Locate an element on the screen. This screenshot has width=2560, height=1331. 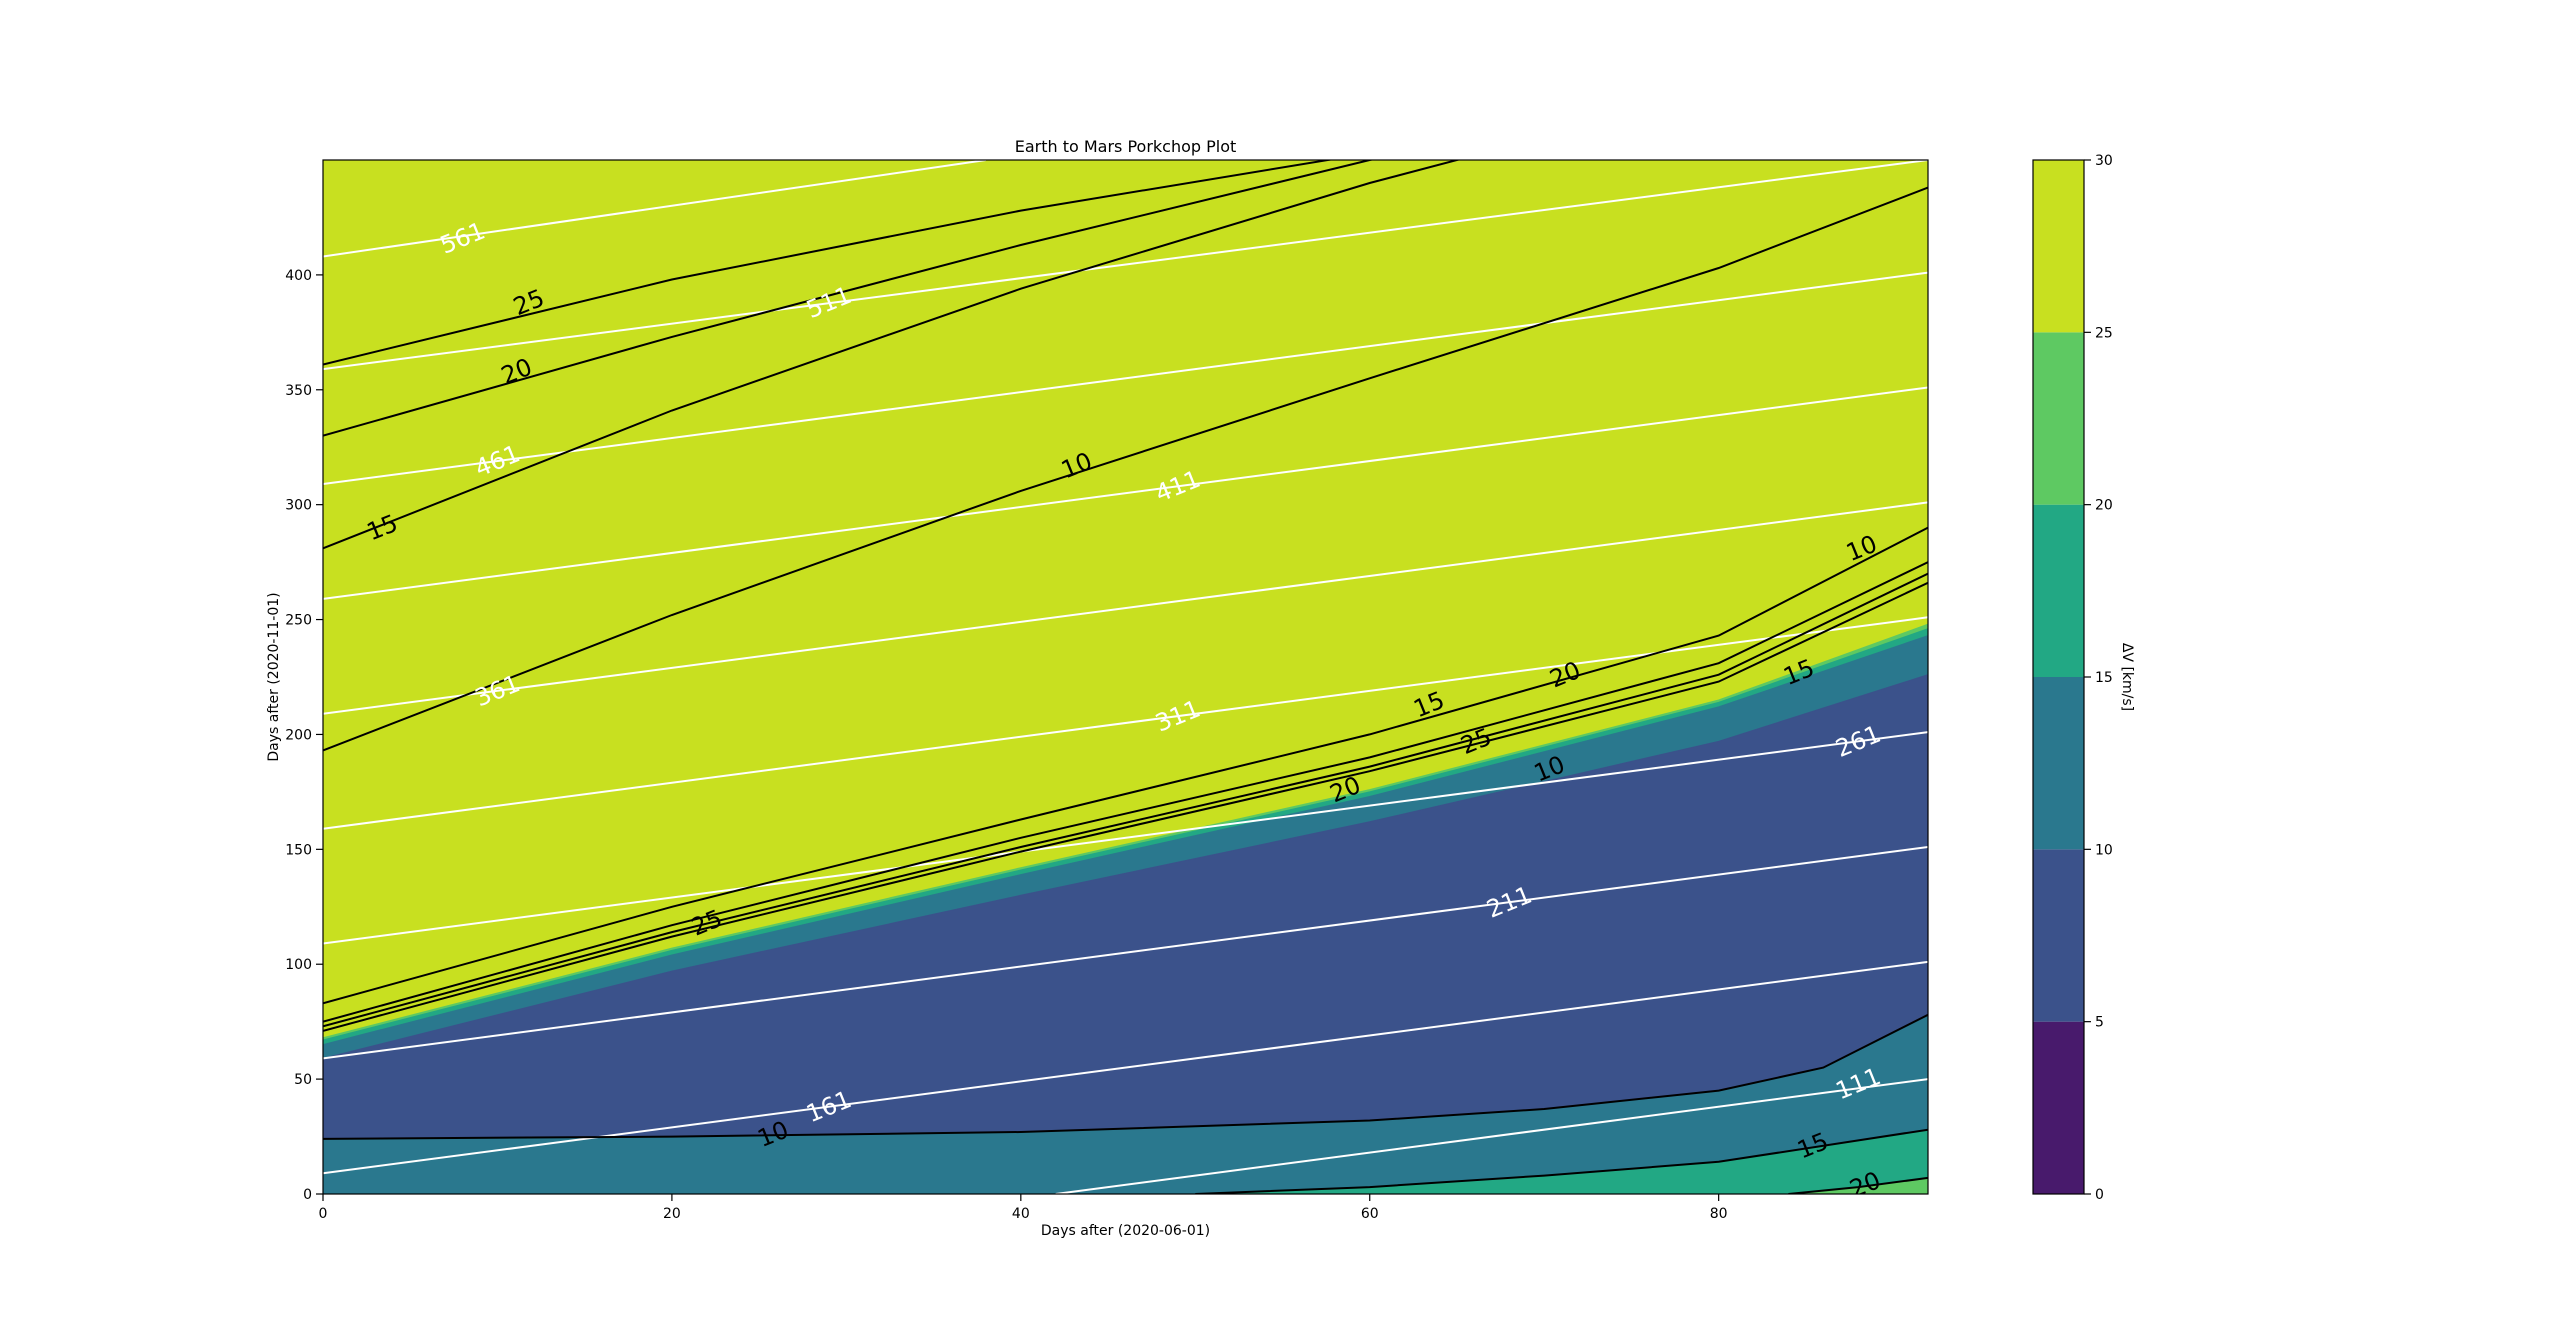
x-tick-label: 20 is located at coordinates (672, 1214).